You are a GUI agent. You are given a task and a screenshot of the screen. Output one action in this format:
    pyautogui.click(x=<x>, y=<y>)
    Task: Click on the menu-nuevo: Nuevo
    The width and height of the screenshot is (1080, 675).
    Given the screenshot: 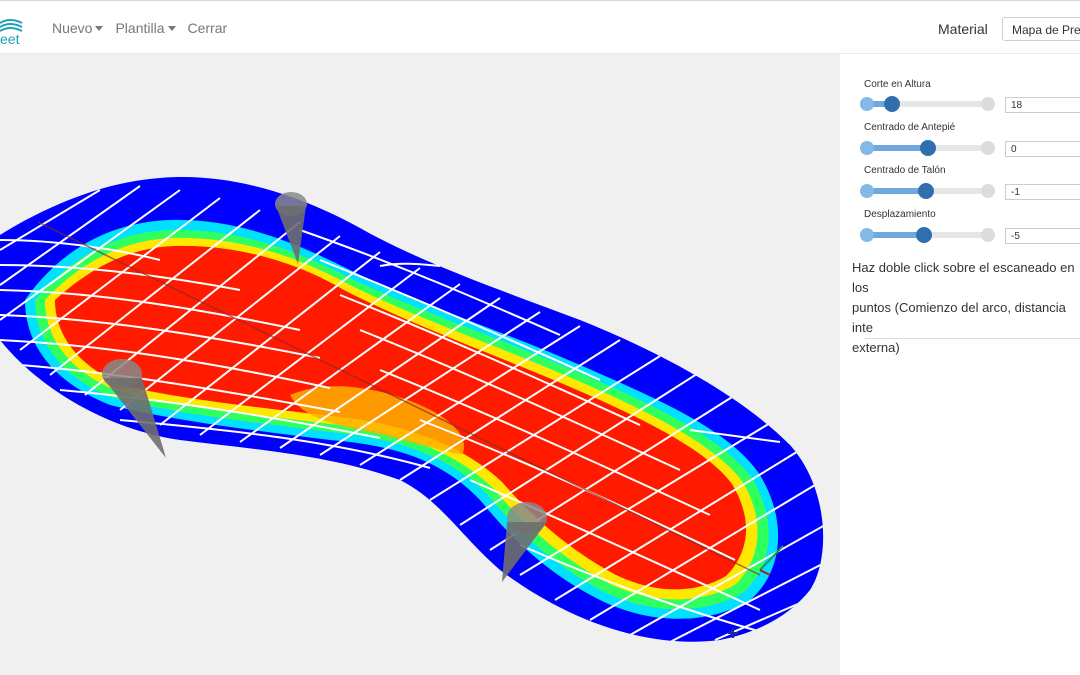 What is the action you would take?
    pyautogui.click(x=78, y=28)
    